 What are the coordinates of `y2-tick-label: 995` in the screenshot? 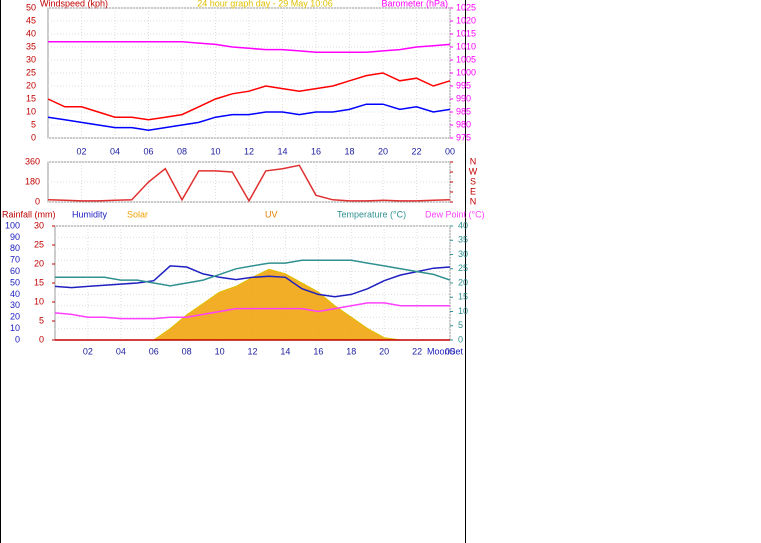 It's located at (463, 85).